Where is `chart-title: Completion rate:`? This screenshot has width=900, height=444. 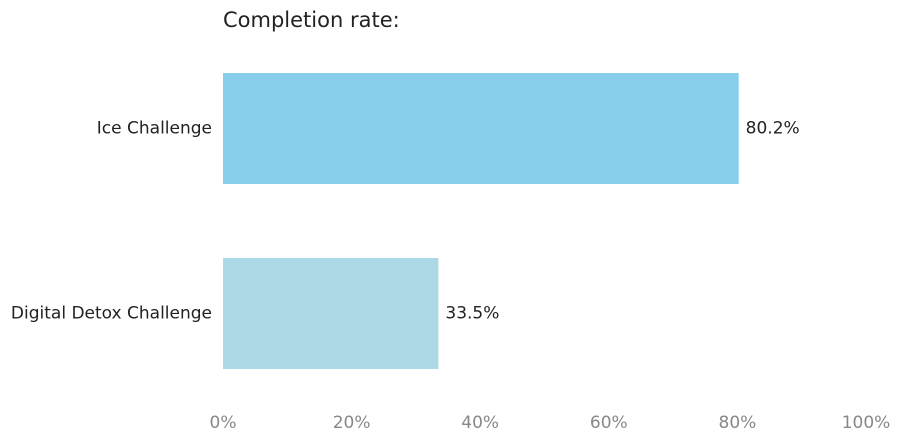 chart-title: Completion rate: is located at coordinates (311, 20).